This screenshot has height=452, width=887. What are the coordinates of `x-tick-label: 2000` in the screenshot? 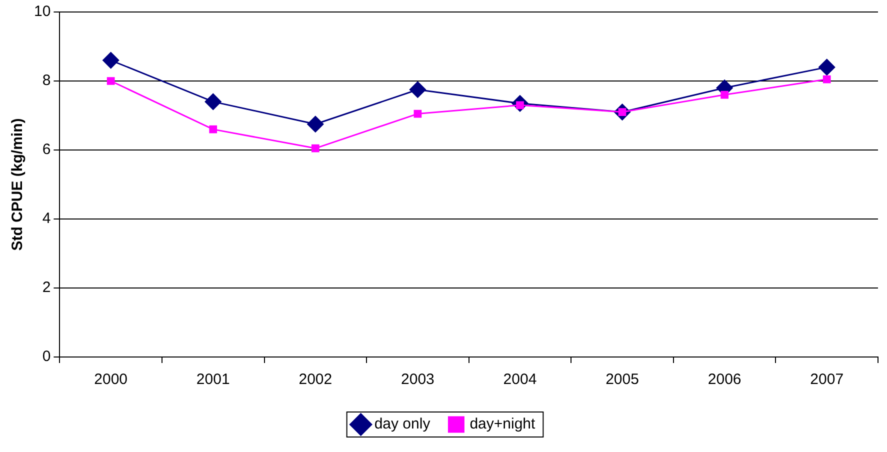 It's located at (111, 379).